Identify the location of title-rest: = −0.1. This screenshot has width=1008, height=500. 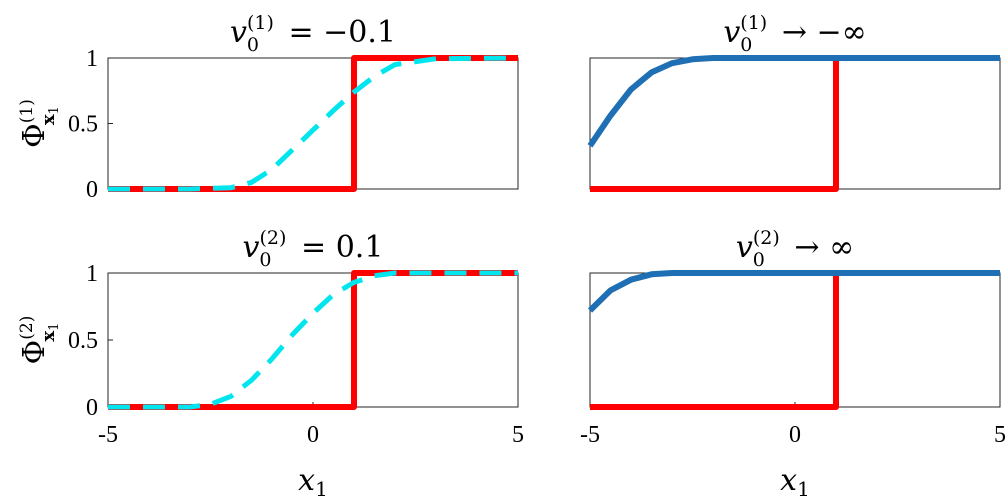
(337, 32).